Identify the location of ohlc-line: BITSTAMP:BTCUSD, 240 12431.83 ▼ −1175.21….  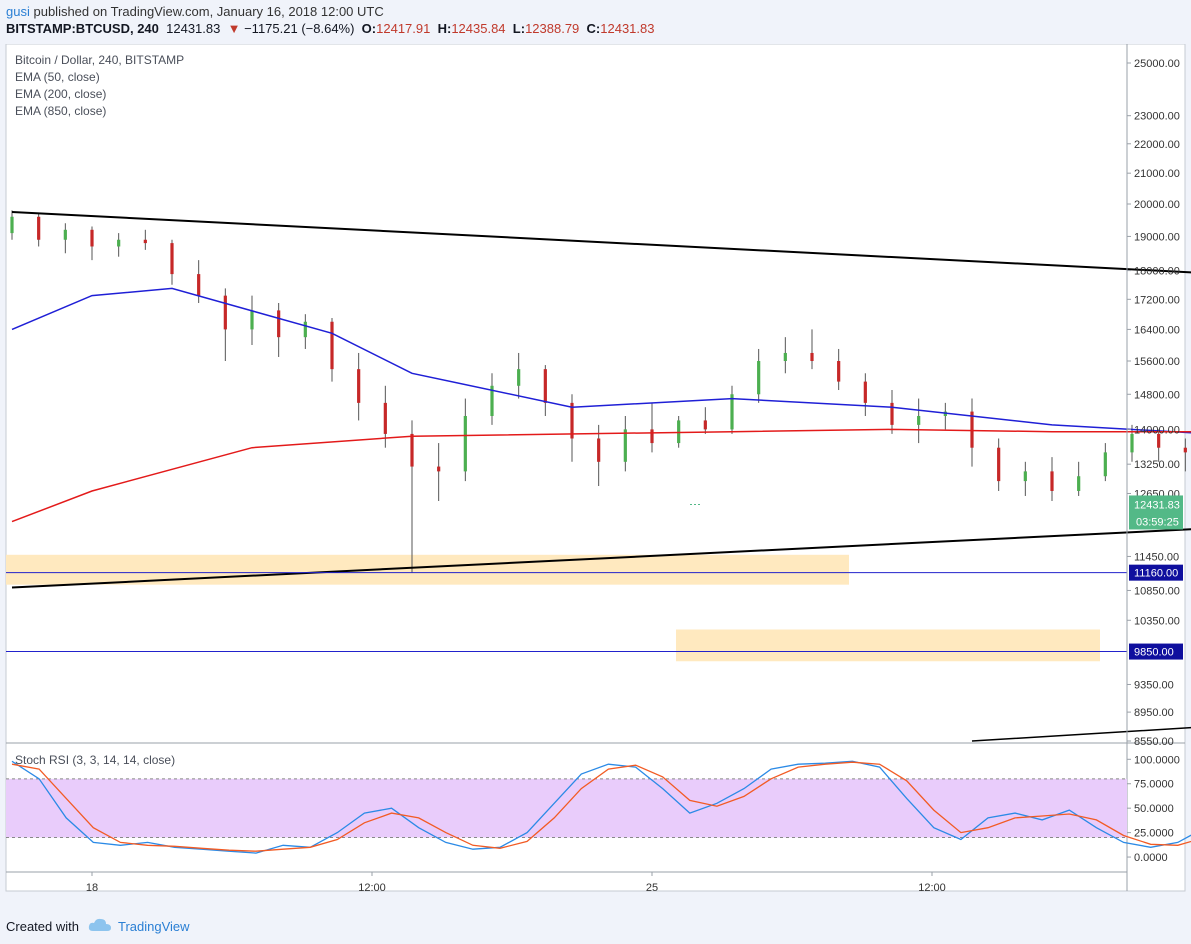
(330, 28).